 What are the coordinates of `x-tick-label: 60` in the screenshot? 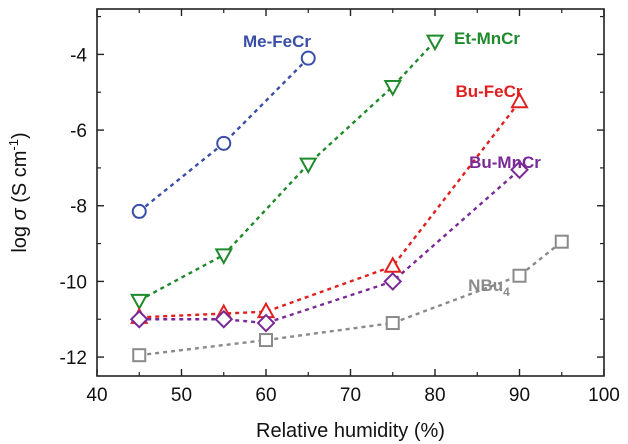 It's located at (265, 395).